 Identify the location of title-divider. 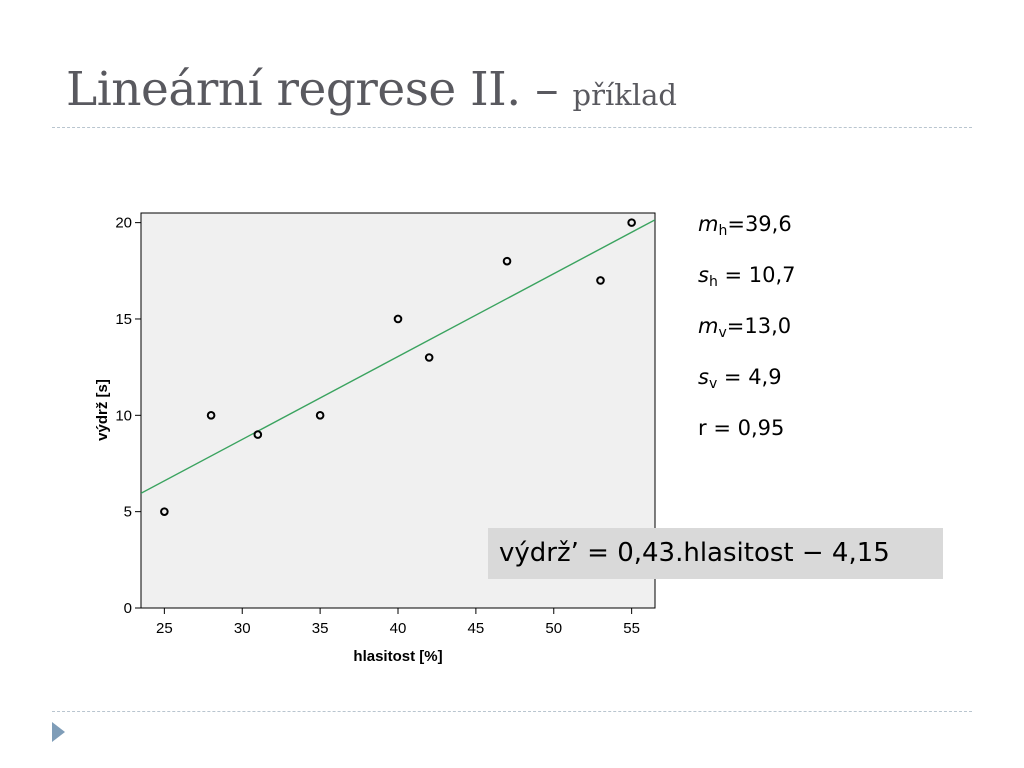
(512, 127).